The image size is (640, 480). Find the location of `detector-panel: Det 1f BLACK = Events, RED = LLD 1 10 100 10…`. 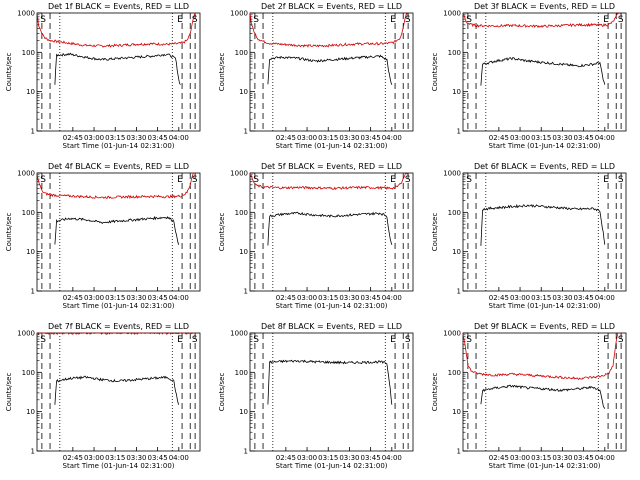

detector-panel: Det 1f BLACK = Events, RED = LLD 1 10 100 10… is located at coordinates (103, 76).